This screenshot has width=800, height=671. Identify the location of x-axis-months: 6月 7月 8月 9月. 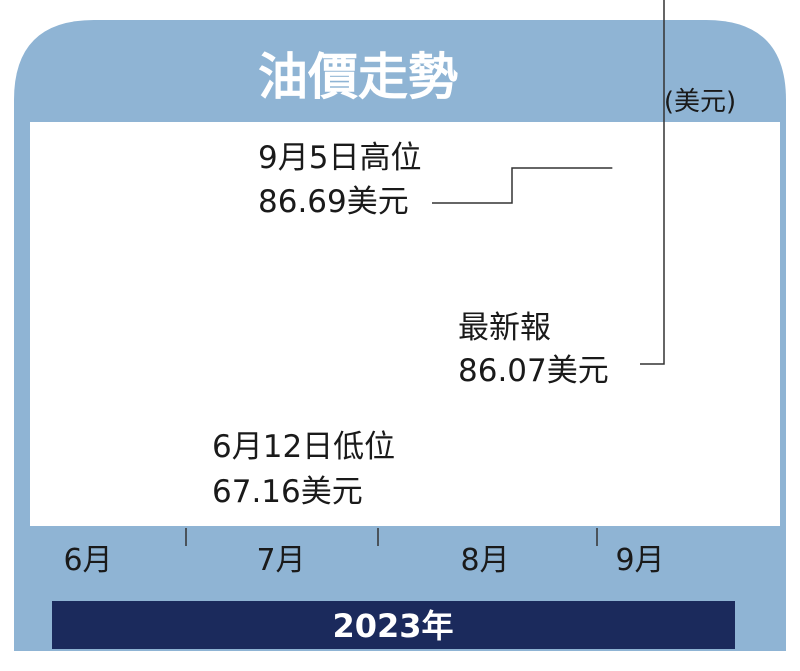
(364, 553).